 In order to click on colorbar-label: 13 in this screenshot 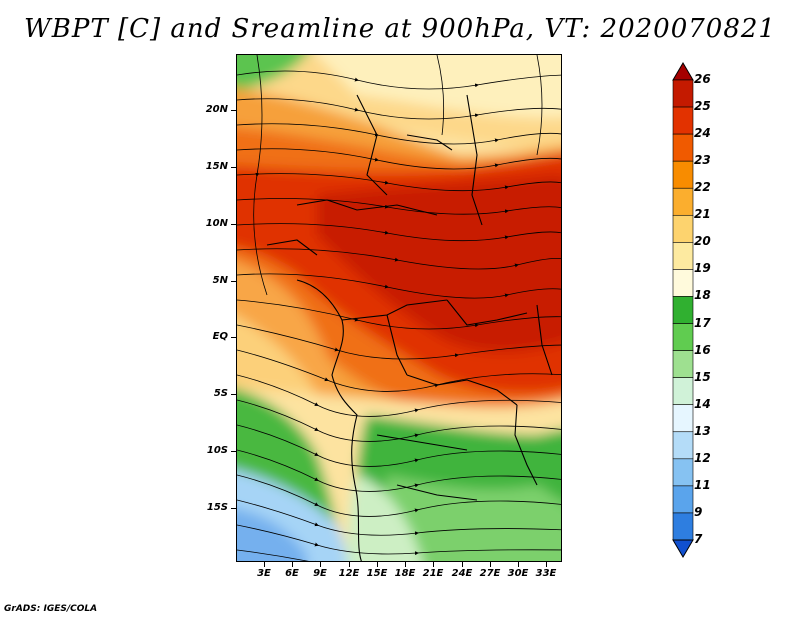, I will do `click(702, 430)`.